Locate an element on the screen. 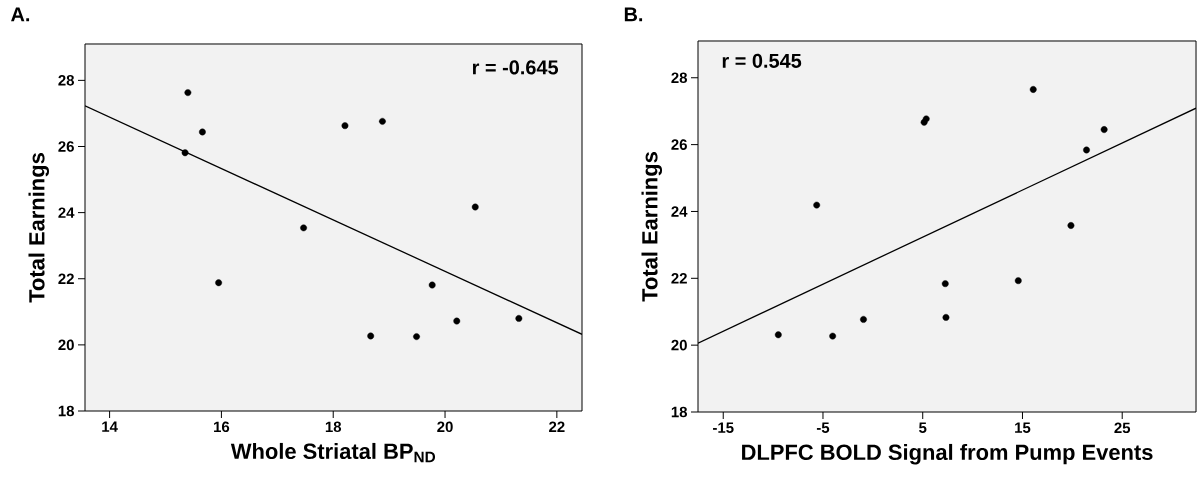  x-tick-label: 5 is located at coordinates (923, 427).